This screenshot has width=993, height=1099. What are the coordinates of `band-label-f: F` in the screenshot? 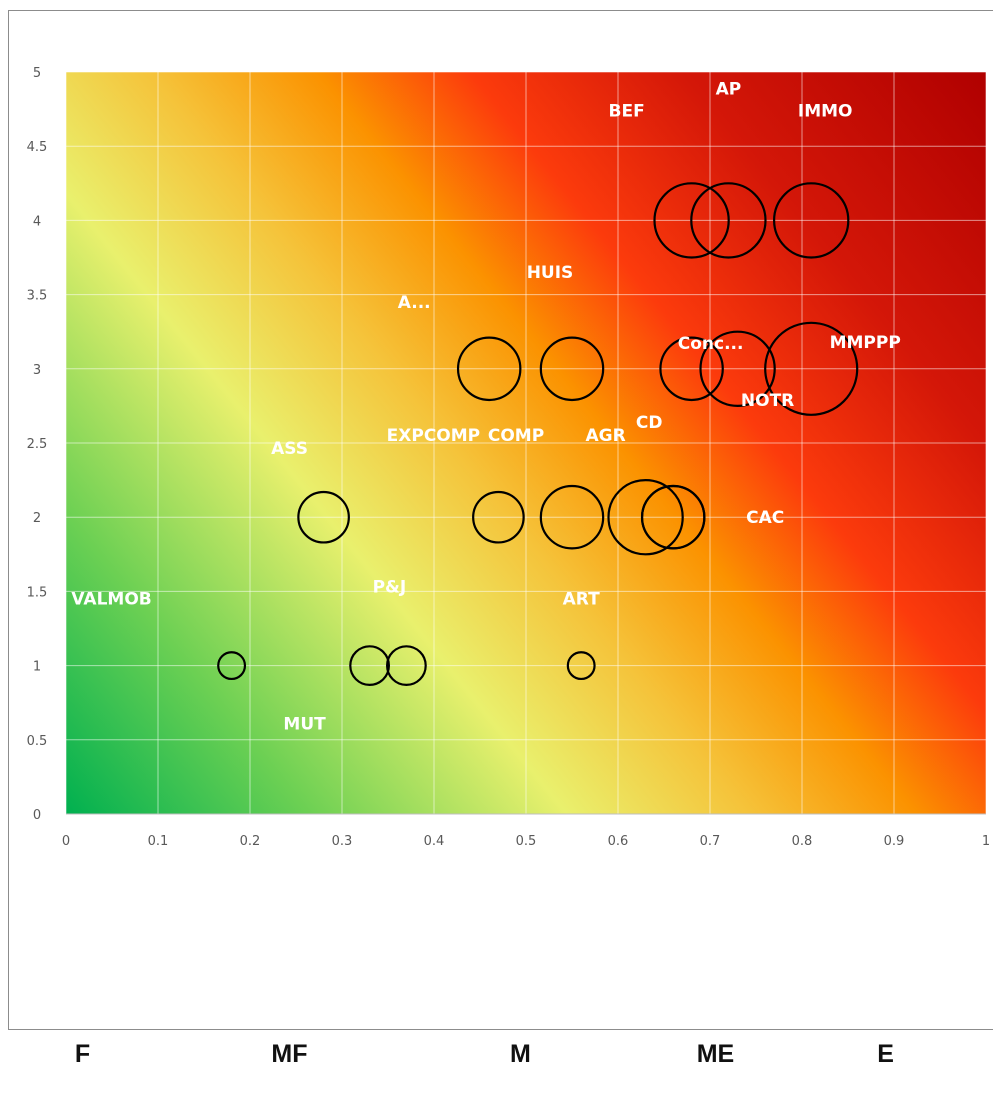 It's located at (82, 1054).